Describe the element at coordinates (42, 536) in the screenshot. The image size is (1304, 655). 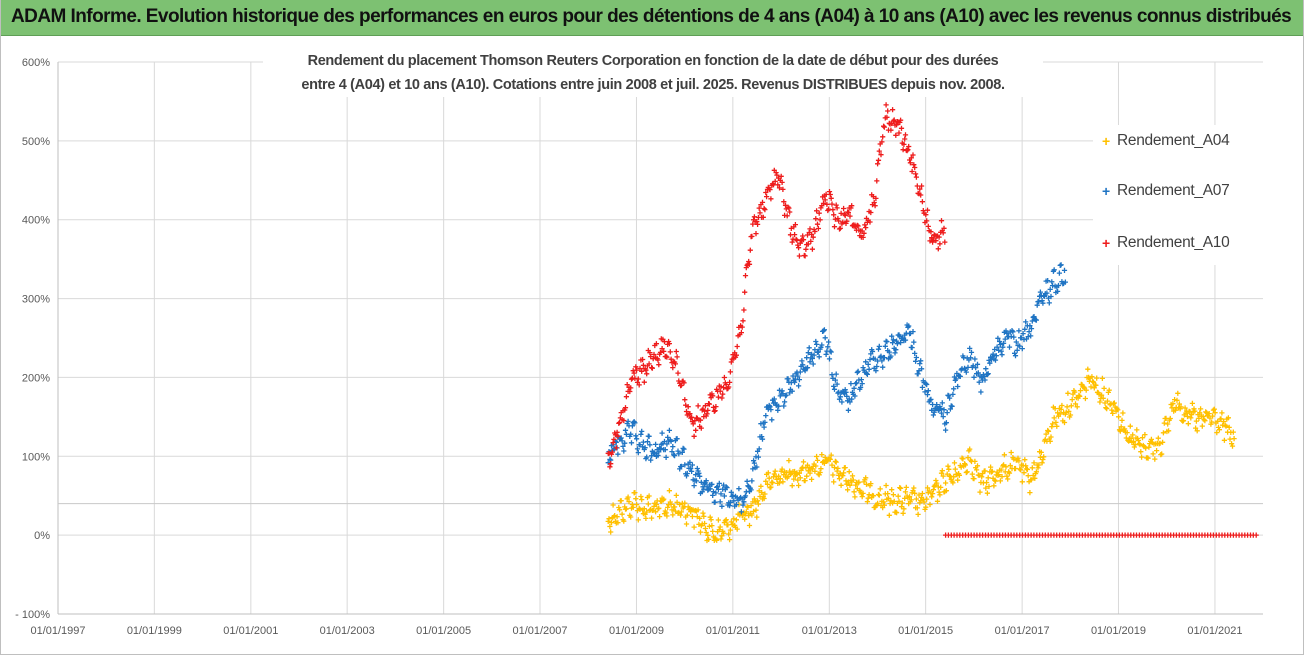
I see `y-tick-label: 0%` at that location.